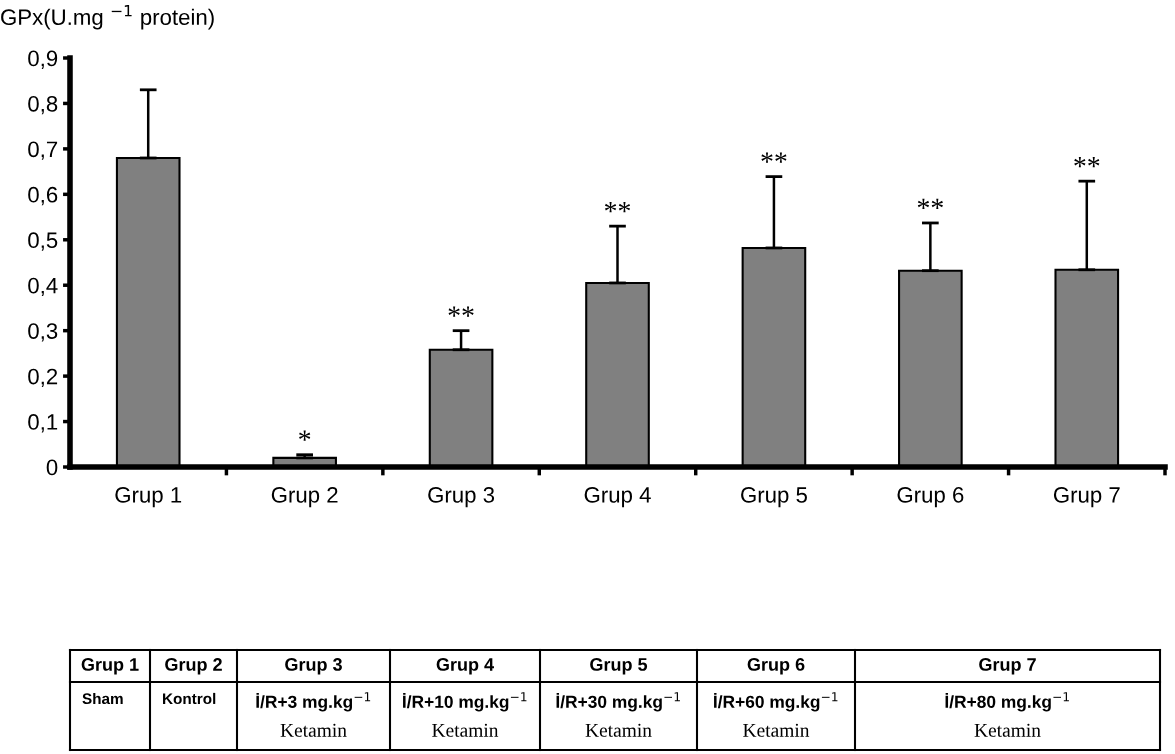 This screenshot has height=754, width=1175. I want to click on y-tick-label: 0,2, so click(43, 378).